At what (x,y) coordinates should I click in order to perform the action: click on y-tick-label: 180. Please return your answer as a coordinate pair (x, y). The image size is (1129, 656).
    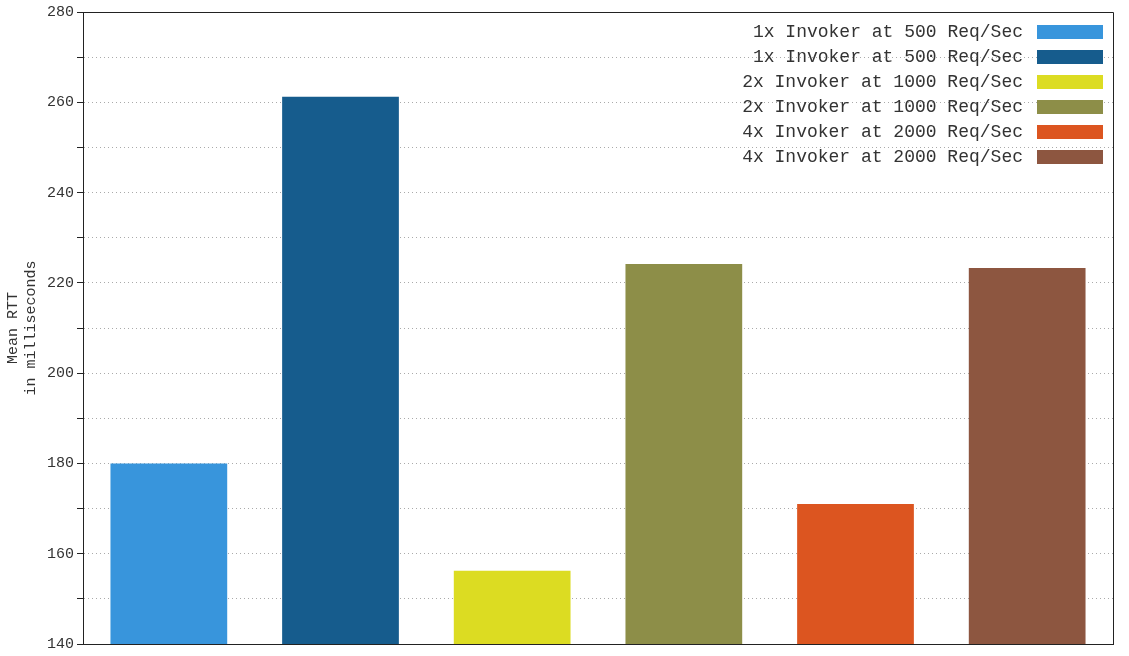
    Looking at the image, I should click on (60, 464).